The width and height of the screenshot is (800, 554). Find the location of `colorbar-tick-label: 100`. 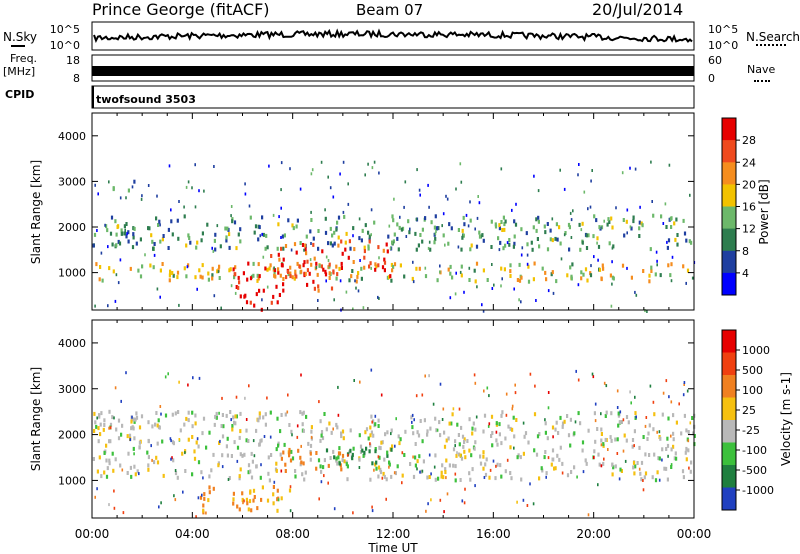

colorbar-tick-label: 100 is located at coordinates (752, 390).